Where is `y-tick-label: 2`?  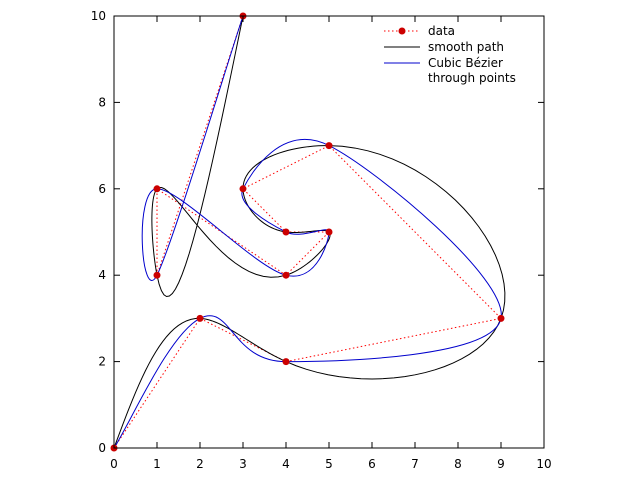
y-tick-label: 2 is located at coordinates (102, 362).